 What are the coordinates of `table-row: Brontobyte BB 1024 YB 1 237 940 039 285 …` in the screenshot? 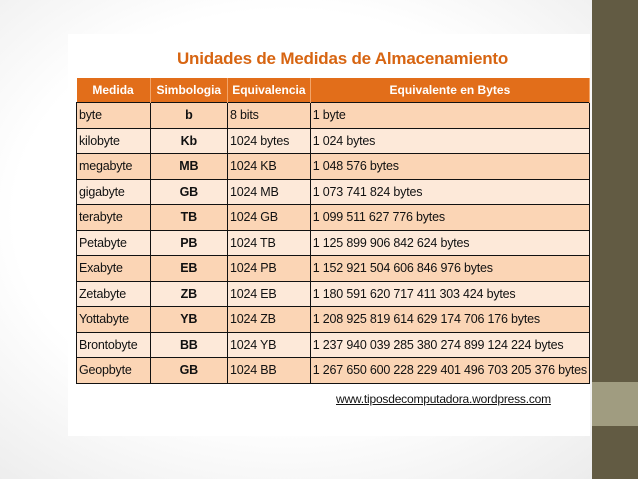 It's located at (333, 344).